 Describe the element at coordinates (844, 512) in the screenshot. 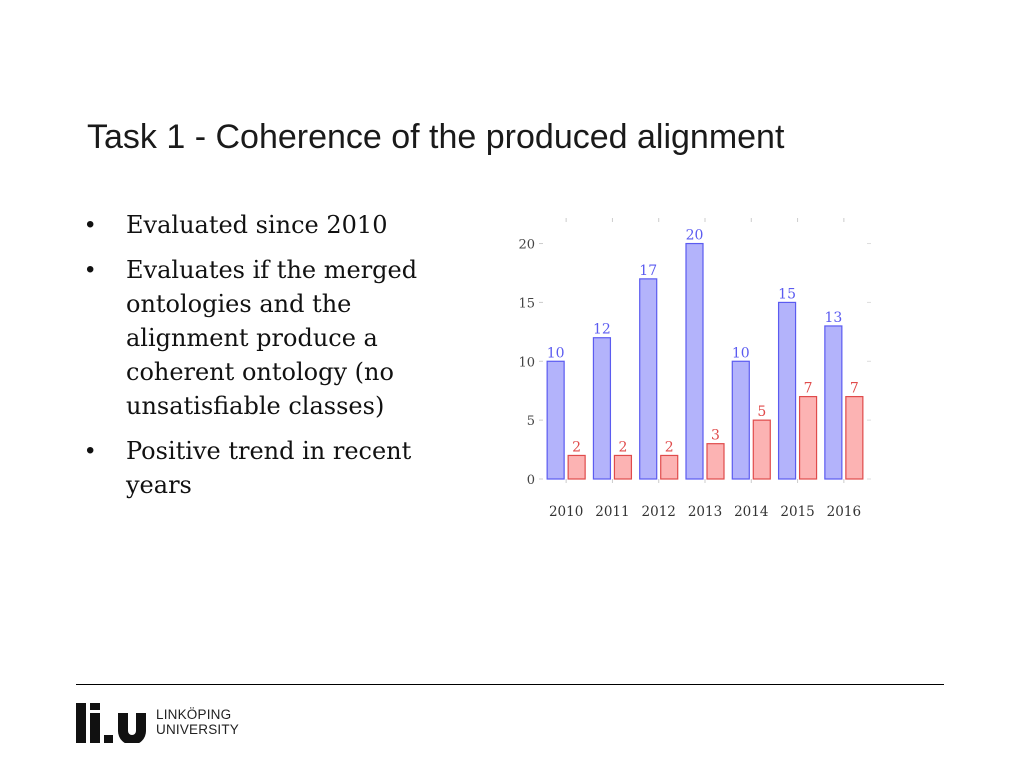

I see `x-tick-label: 2016` at that location.